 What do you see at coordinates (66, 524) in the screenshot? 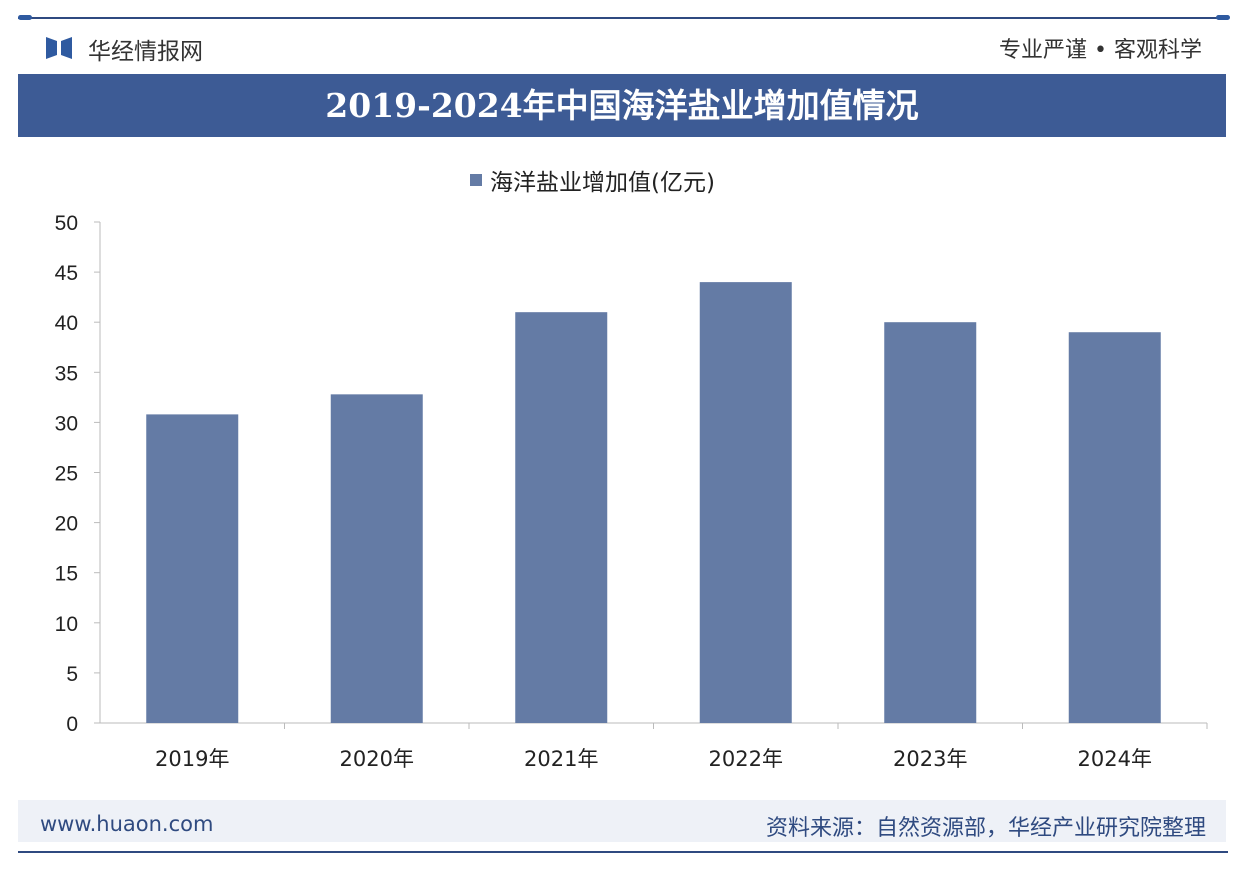
I see `y-tick-label: 20` at bounding box center [66, 524].